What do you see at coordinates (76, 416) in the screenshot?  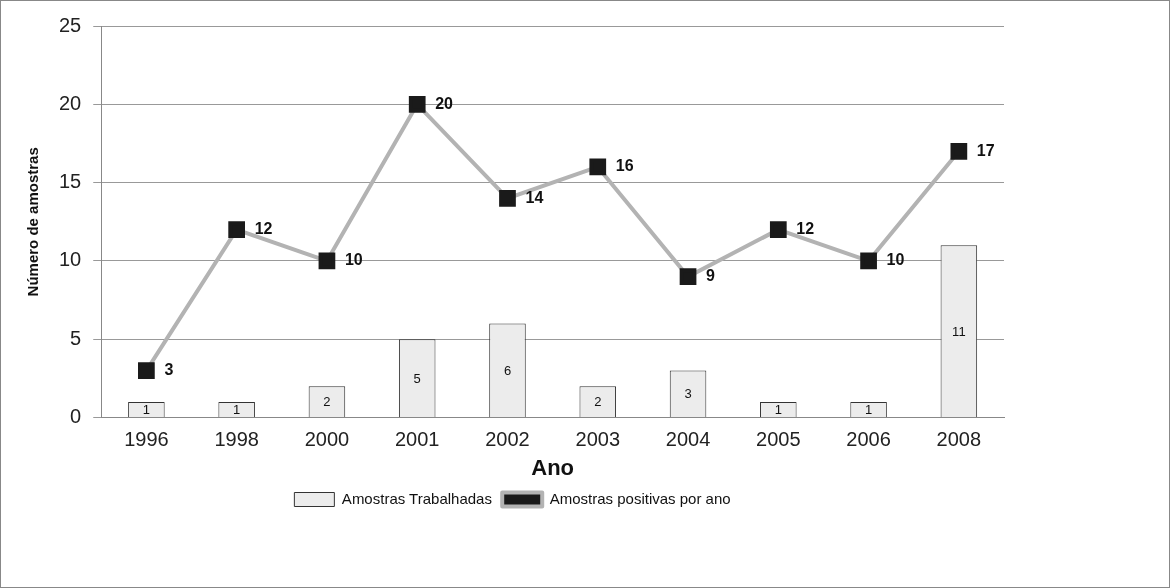 I see `y-tick-label: 0` at bounding box center [76, 416].